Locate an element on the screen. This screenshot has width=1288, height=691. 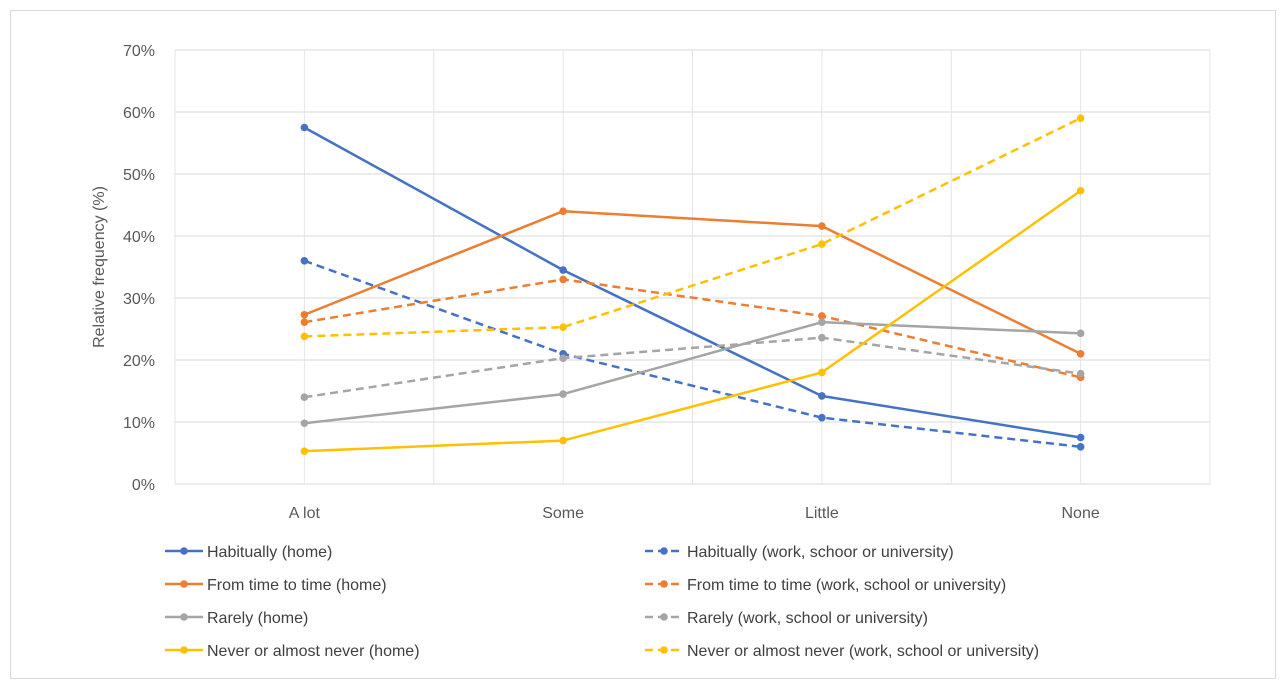
x-tick-label: A lot is located at coordinates (305, 513).